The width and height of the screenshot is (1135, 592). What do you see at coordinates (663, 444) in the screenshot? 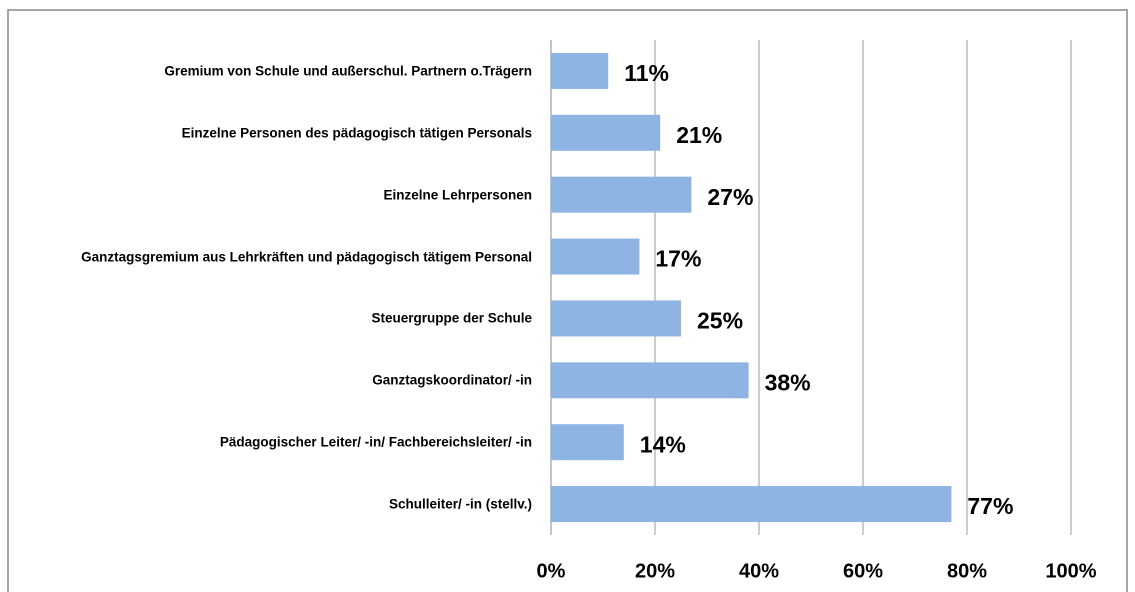
I see `data-label: 14%` at bounding box center [663, 444].